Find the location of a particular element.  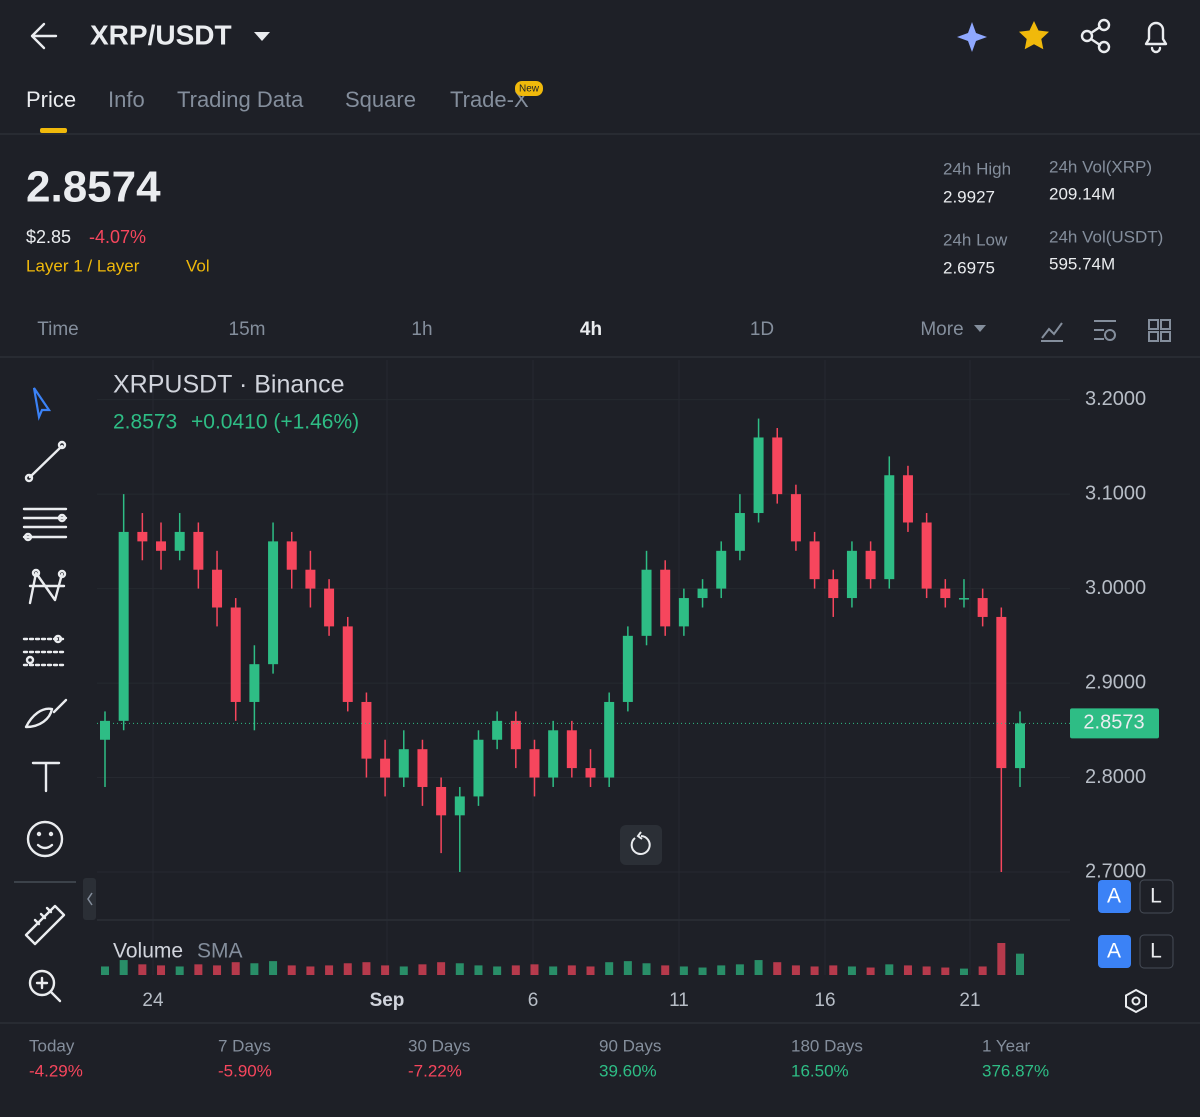

share-icon is located at coordinates (1095, 36).